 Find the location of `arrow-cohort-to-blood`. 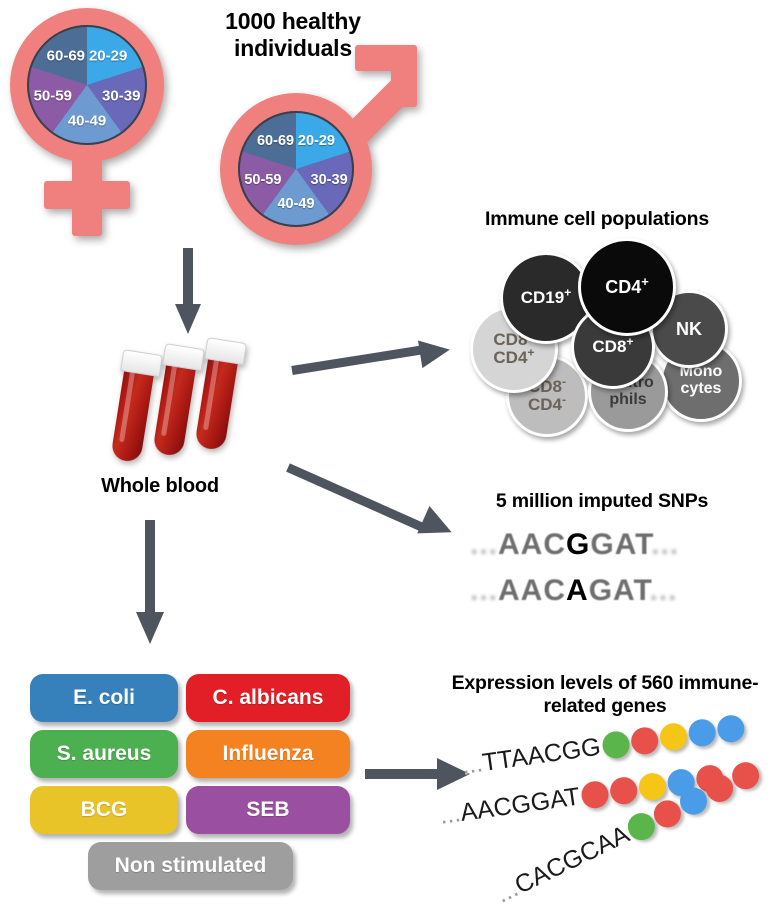

arrow-cohort-to-blood is located at coordinates (188, 291).